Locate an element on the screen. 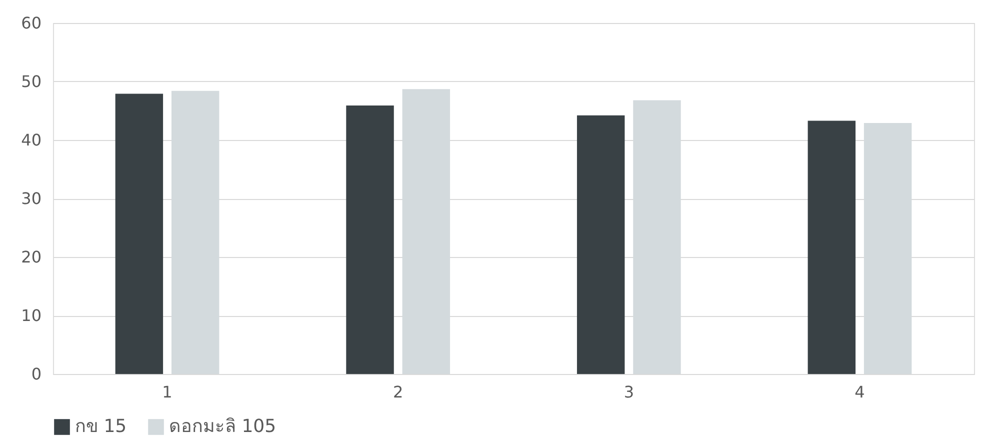  x-tick-label: 1 is located at coordinates (167, 392).